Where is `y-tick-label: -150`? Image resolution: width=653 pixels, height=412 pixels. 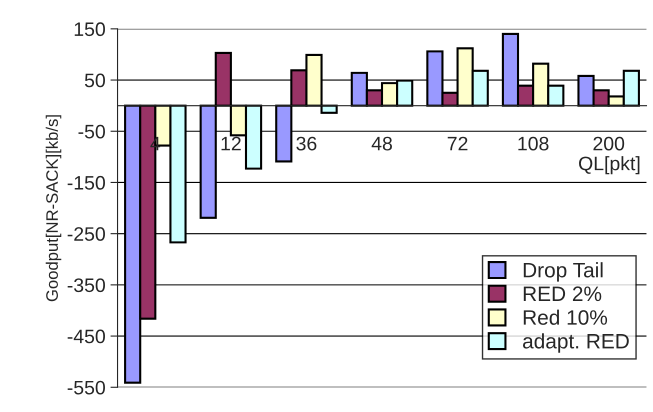
y-tick-label: -150 is located at coordinates (86, 183).